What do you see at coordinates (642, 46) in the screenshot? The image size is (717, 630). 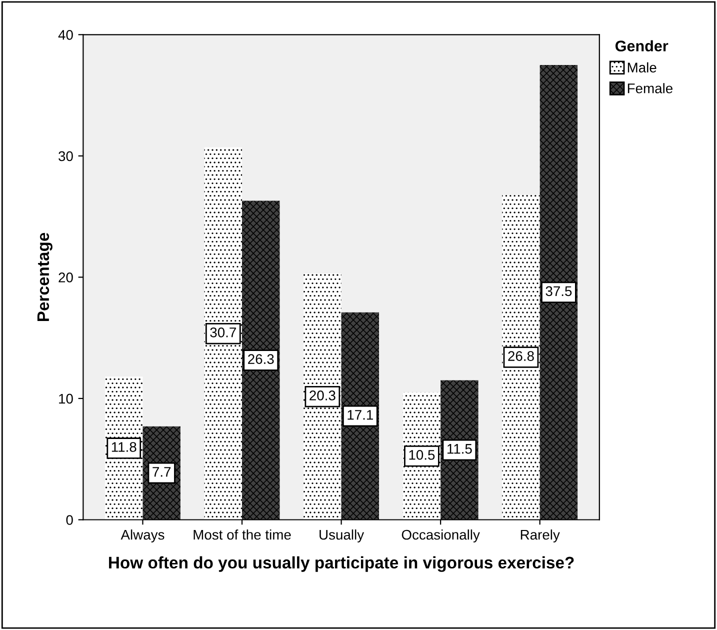 I see `legend-title: Gender` at bounding box center [642, 46].